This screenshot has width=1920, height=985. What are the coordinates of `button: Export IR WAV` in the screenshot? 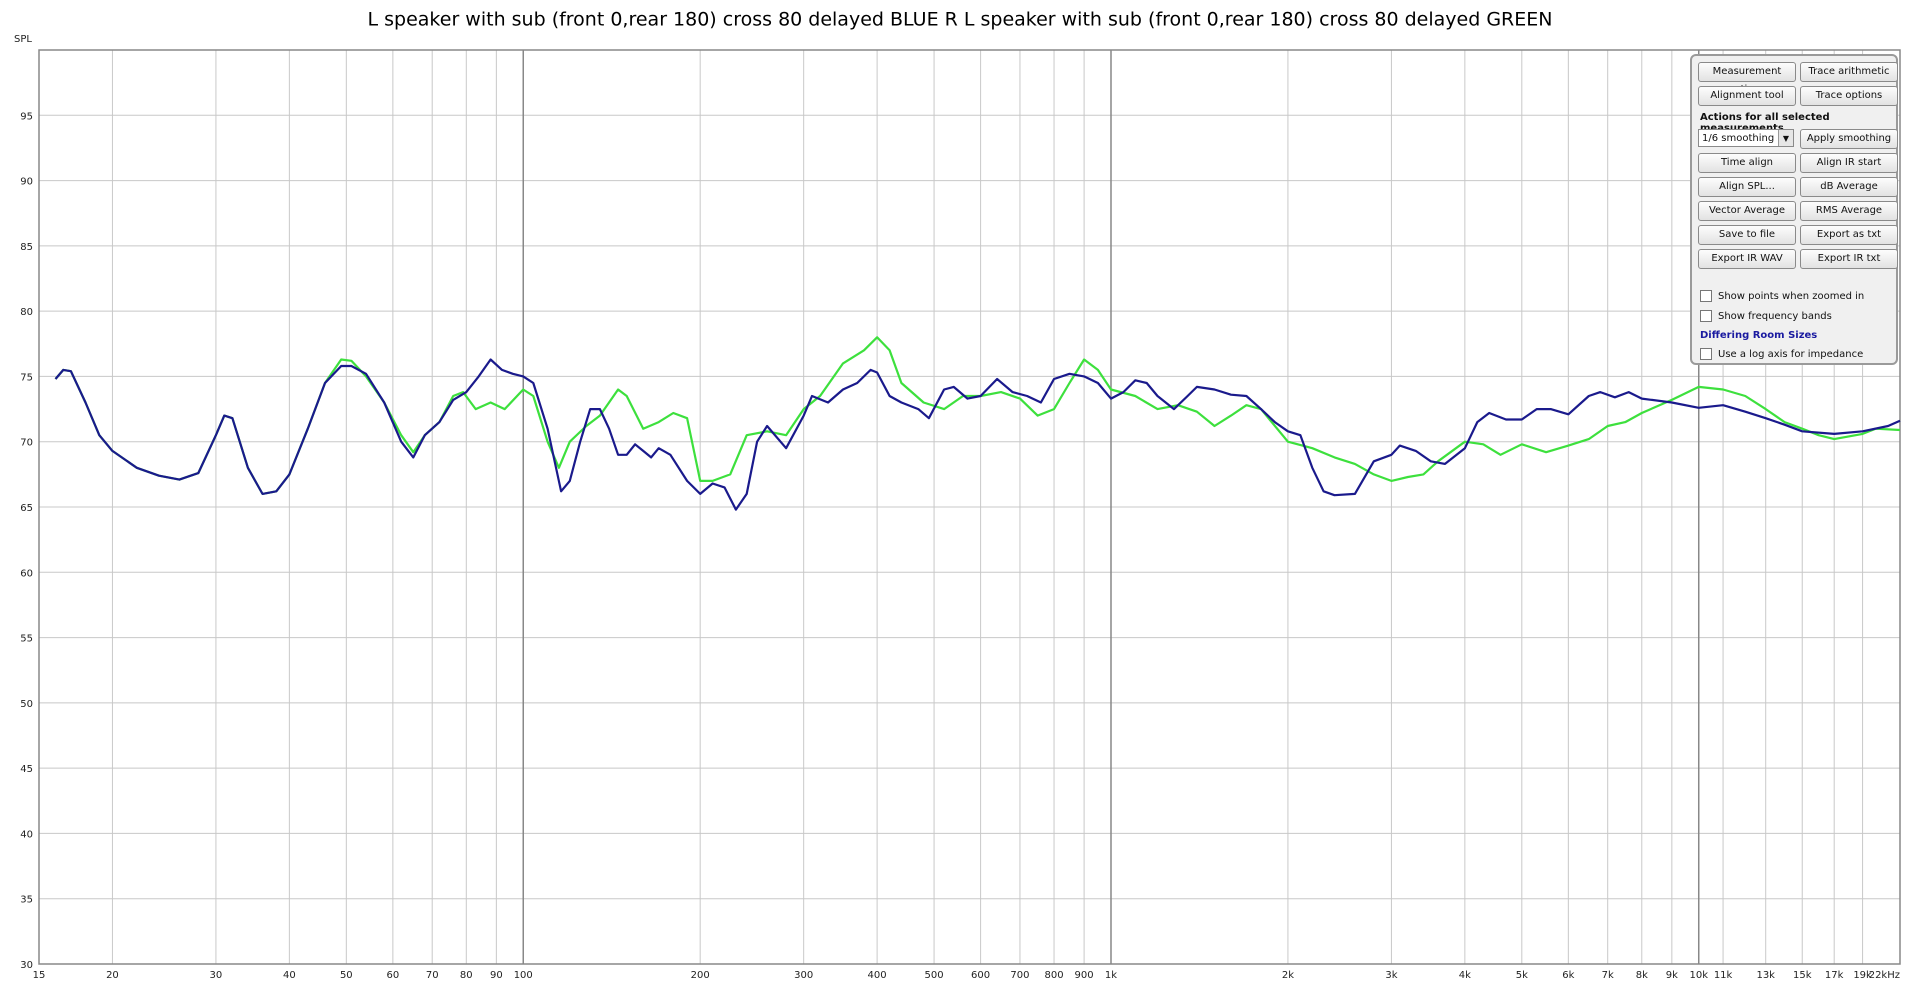 It's located at (1747, 259).